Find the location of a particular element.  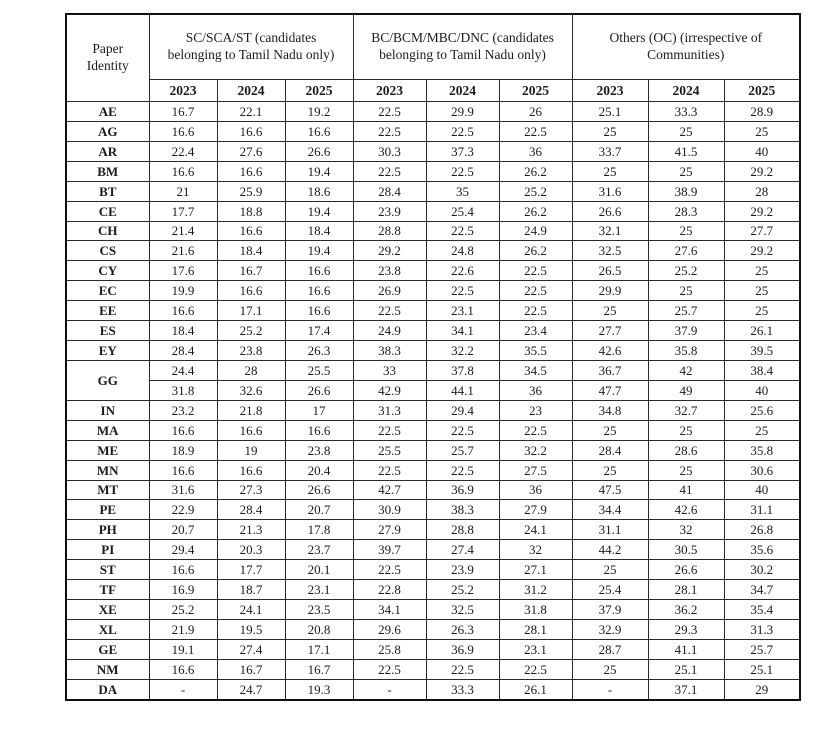

score-cell: 32.9 is located at coordinates (610, 629).